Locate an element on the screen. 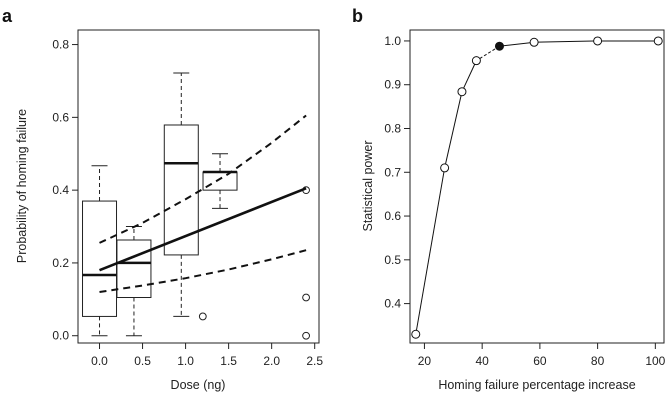 The image size is (669, 398). panel-b-x-axis-label: Homing failure percentage increase is located at coordinates (536, 385).